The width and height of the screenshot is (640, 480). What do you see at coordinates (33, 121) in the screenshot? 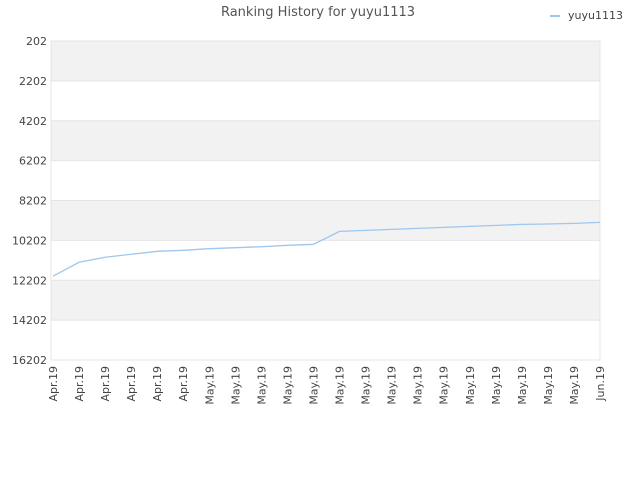
I see `y-tick-label: 4202` at bounding box center [33, 121].